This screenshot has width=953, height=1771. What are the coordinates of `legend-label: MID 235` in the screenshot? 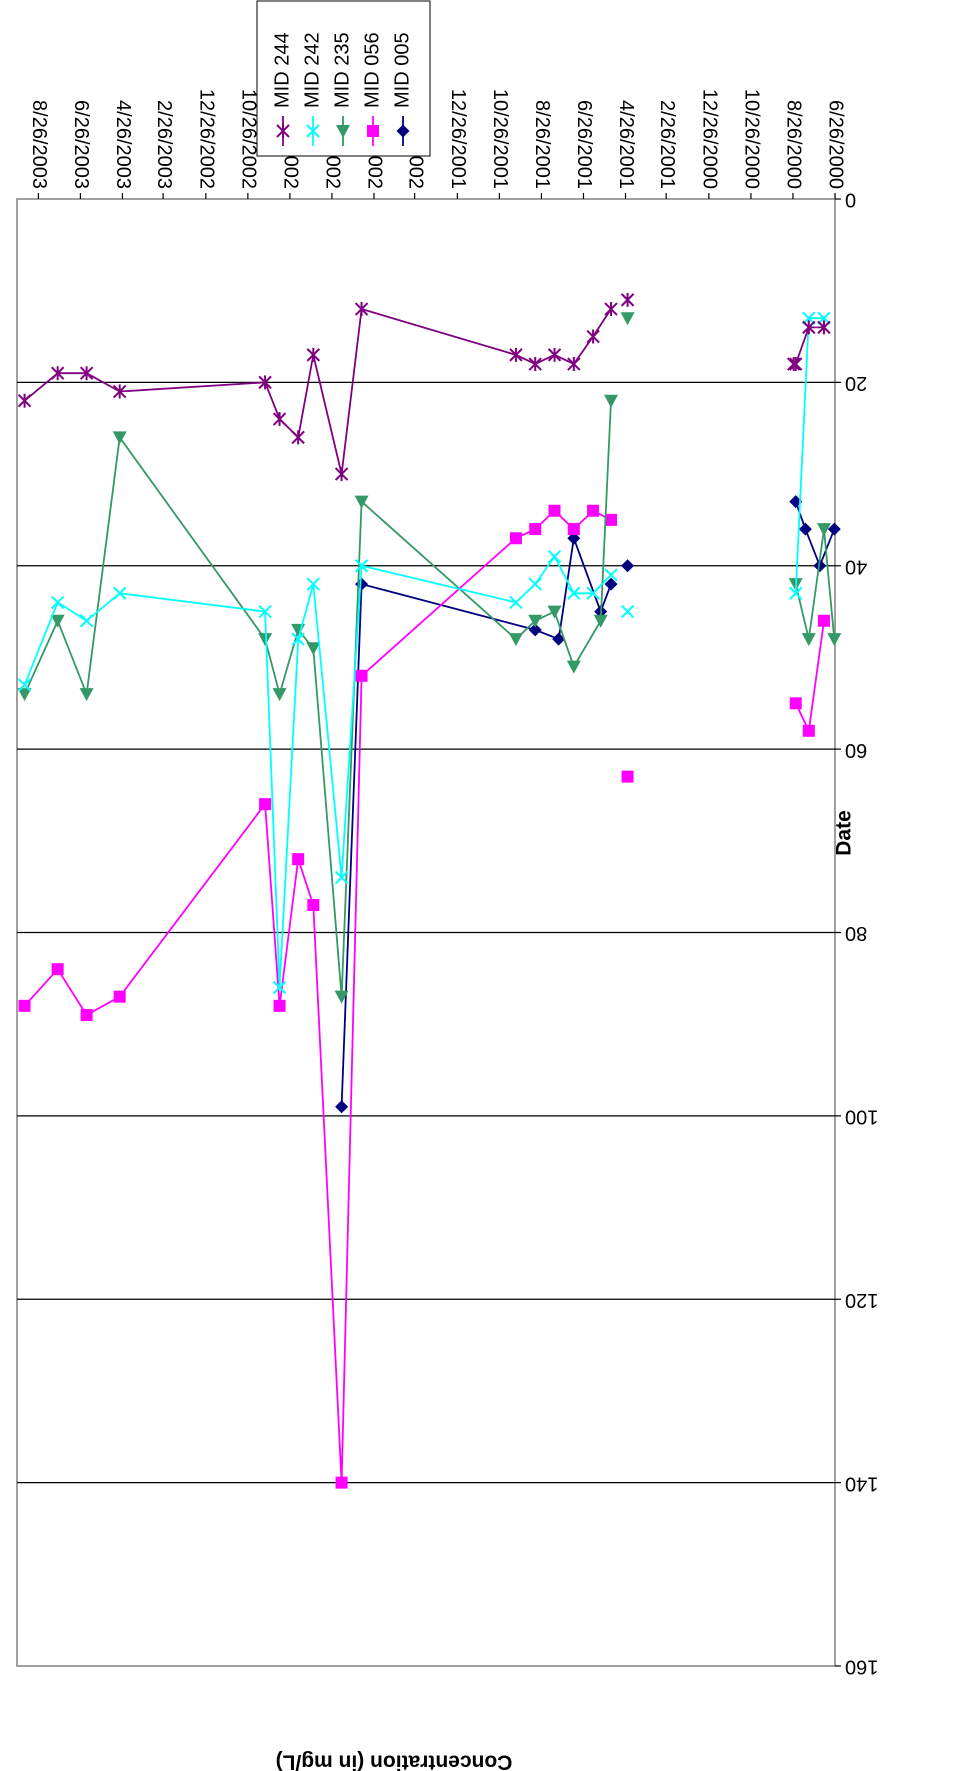 It's located at (342, 70).